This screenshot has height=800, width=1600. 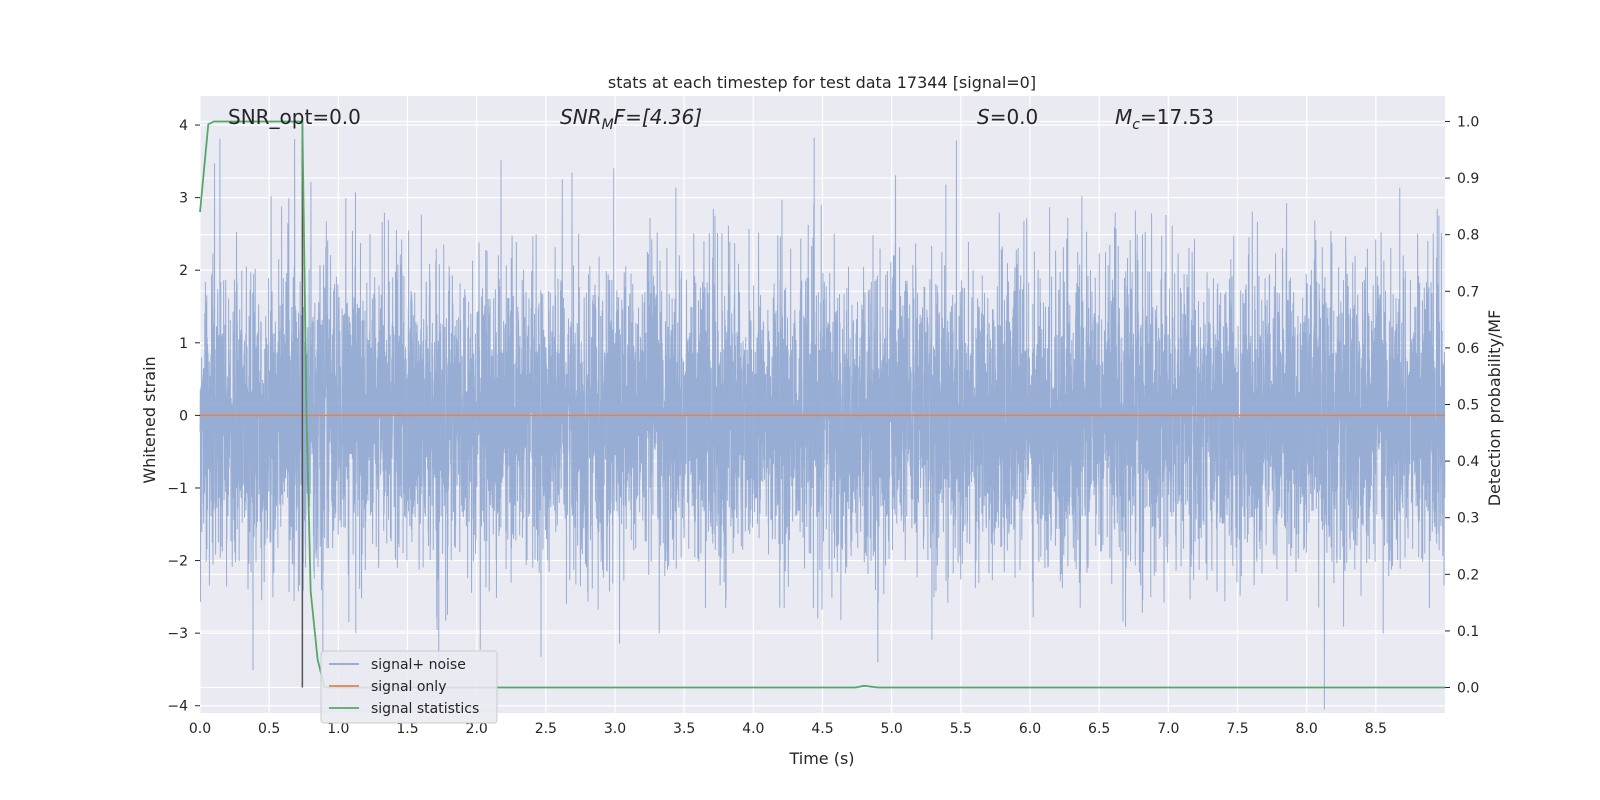 I want to click on y-right-tick-label: 0.1, so click(x=1468, y=632).